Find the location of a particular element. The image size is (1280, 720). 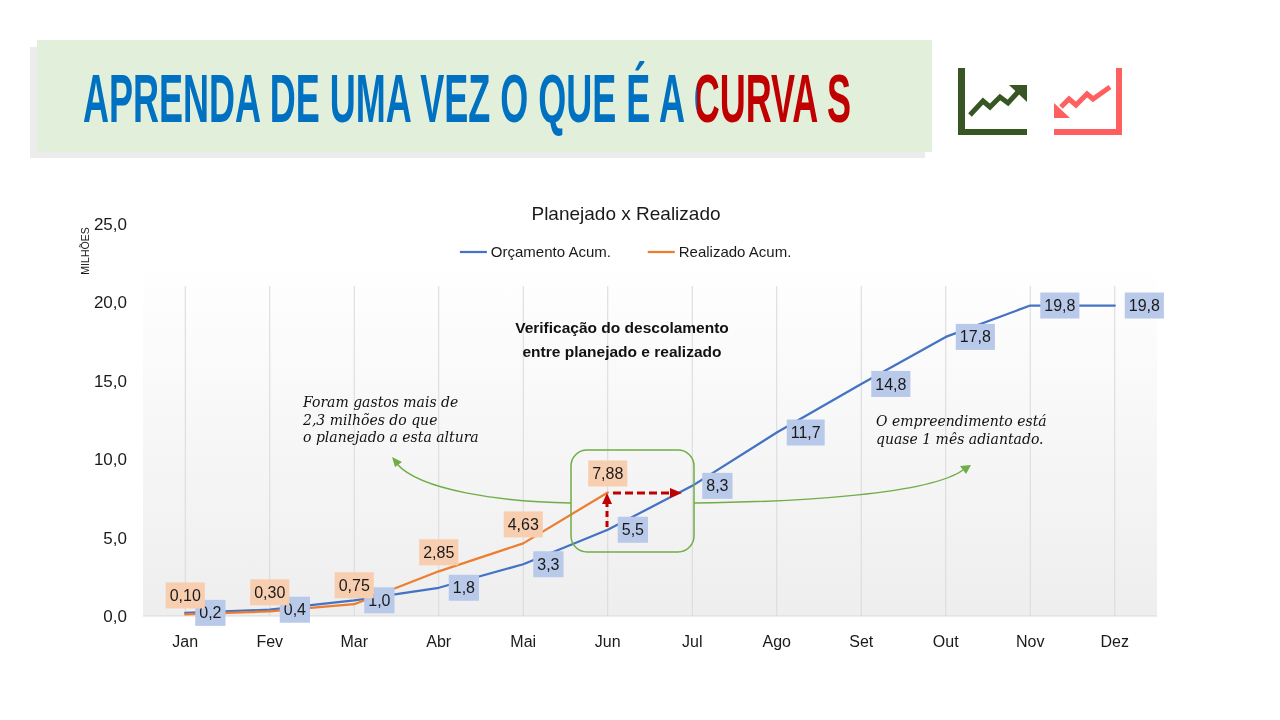

x-tick-label: Jun is located at coordinates (607, 641).